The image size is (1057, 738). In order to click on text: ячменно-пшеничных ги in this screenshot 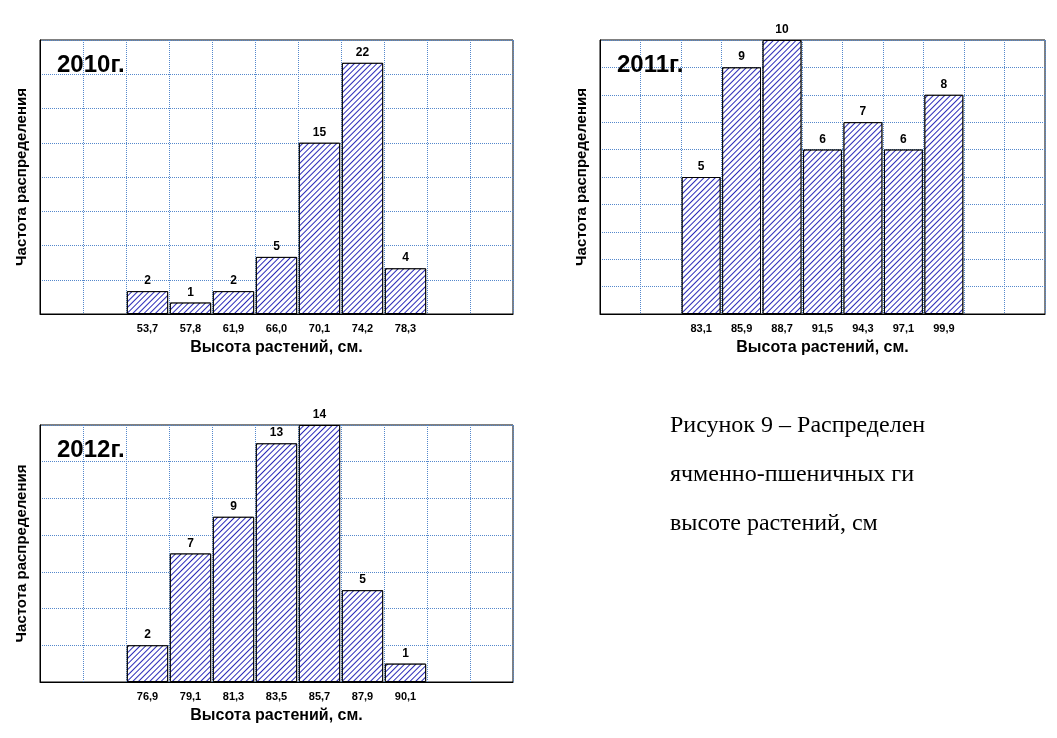, I will do `click(793, 473)`.